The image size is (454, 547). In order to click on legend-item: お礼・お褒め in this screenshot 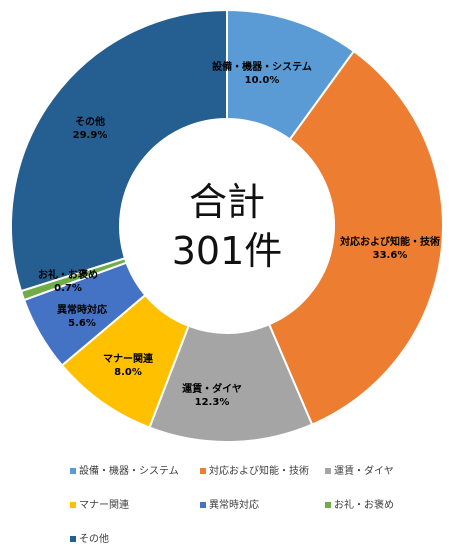, I will do `click(359, 503)`.